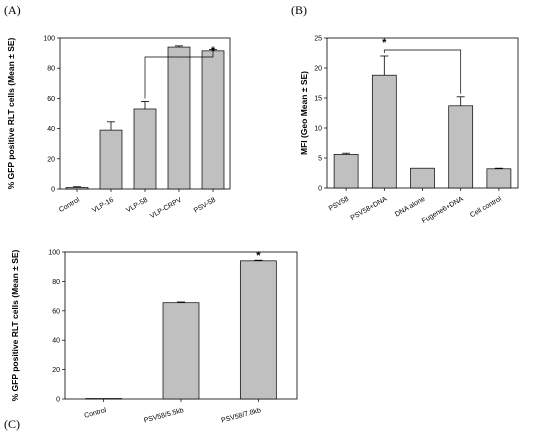  I want to click on y-tick-label-c: 40, so click(56, 341).